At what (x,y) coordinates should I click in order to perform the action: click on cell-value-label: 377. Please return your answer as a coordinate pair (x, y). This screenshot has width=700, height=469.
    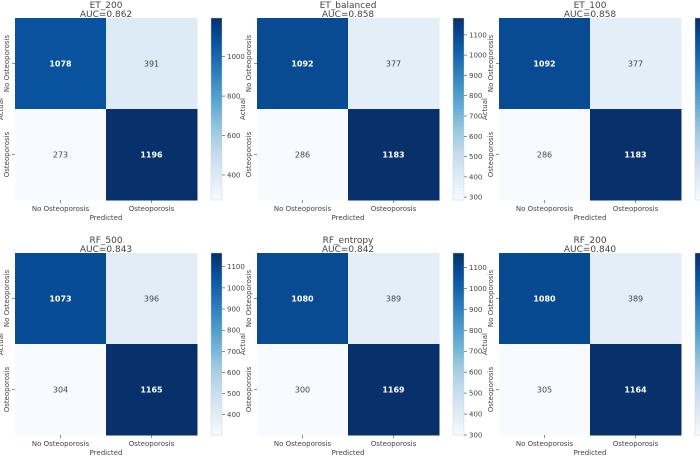
    Looking at the image, I should click on (635, 64).